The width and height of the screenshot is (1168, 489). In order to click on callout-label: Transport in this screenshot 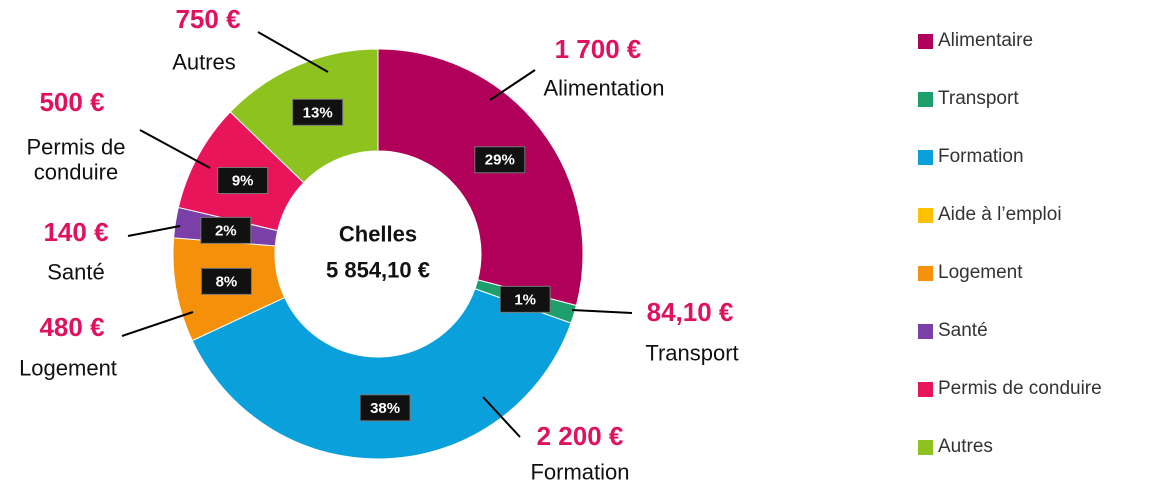, I will do `click(692, 353)`.